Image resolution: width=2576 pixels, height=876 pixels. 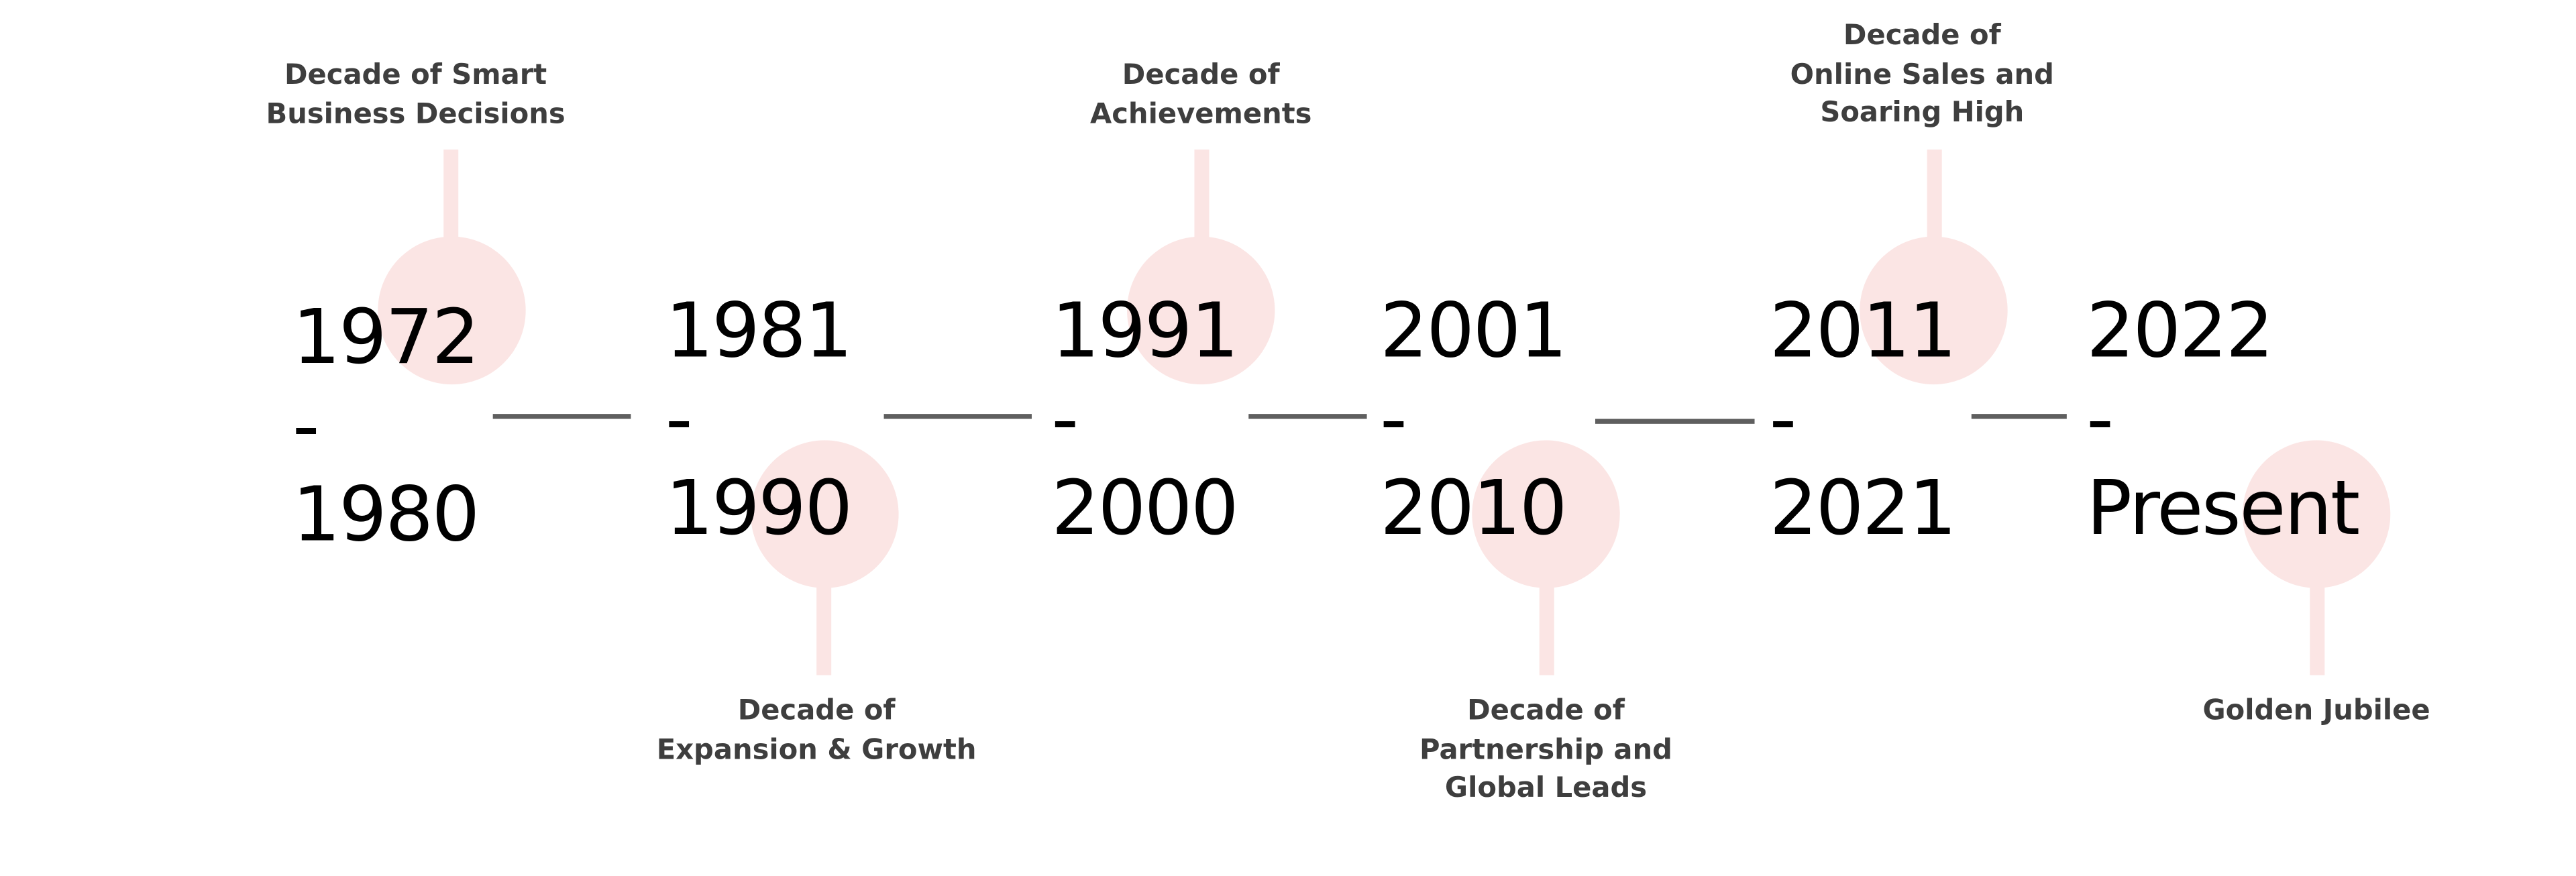 I want to click on milestone-years: 2022 - Present, so click(x=2223, y=419).